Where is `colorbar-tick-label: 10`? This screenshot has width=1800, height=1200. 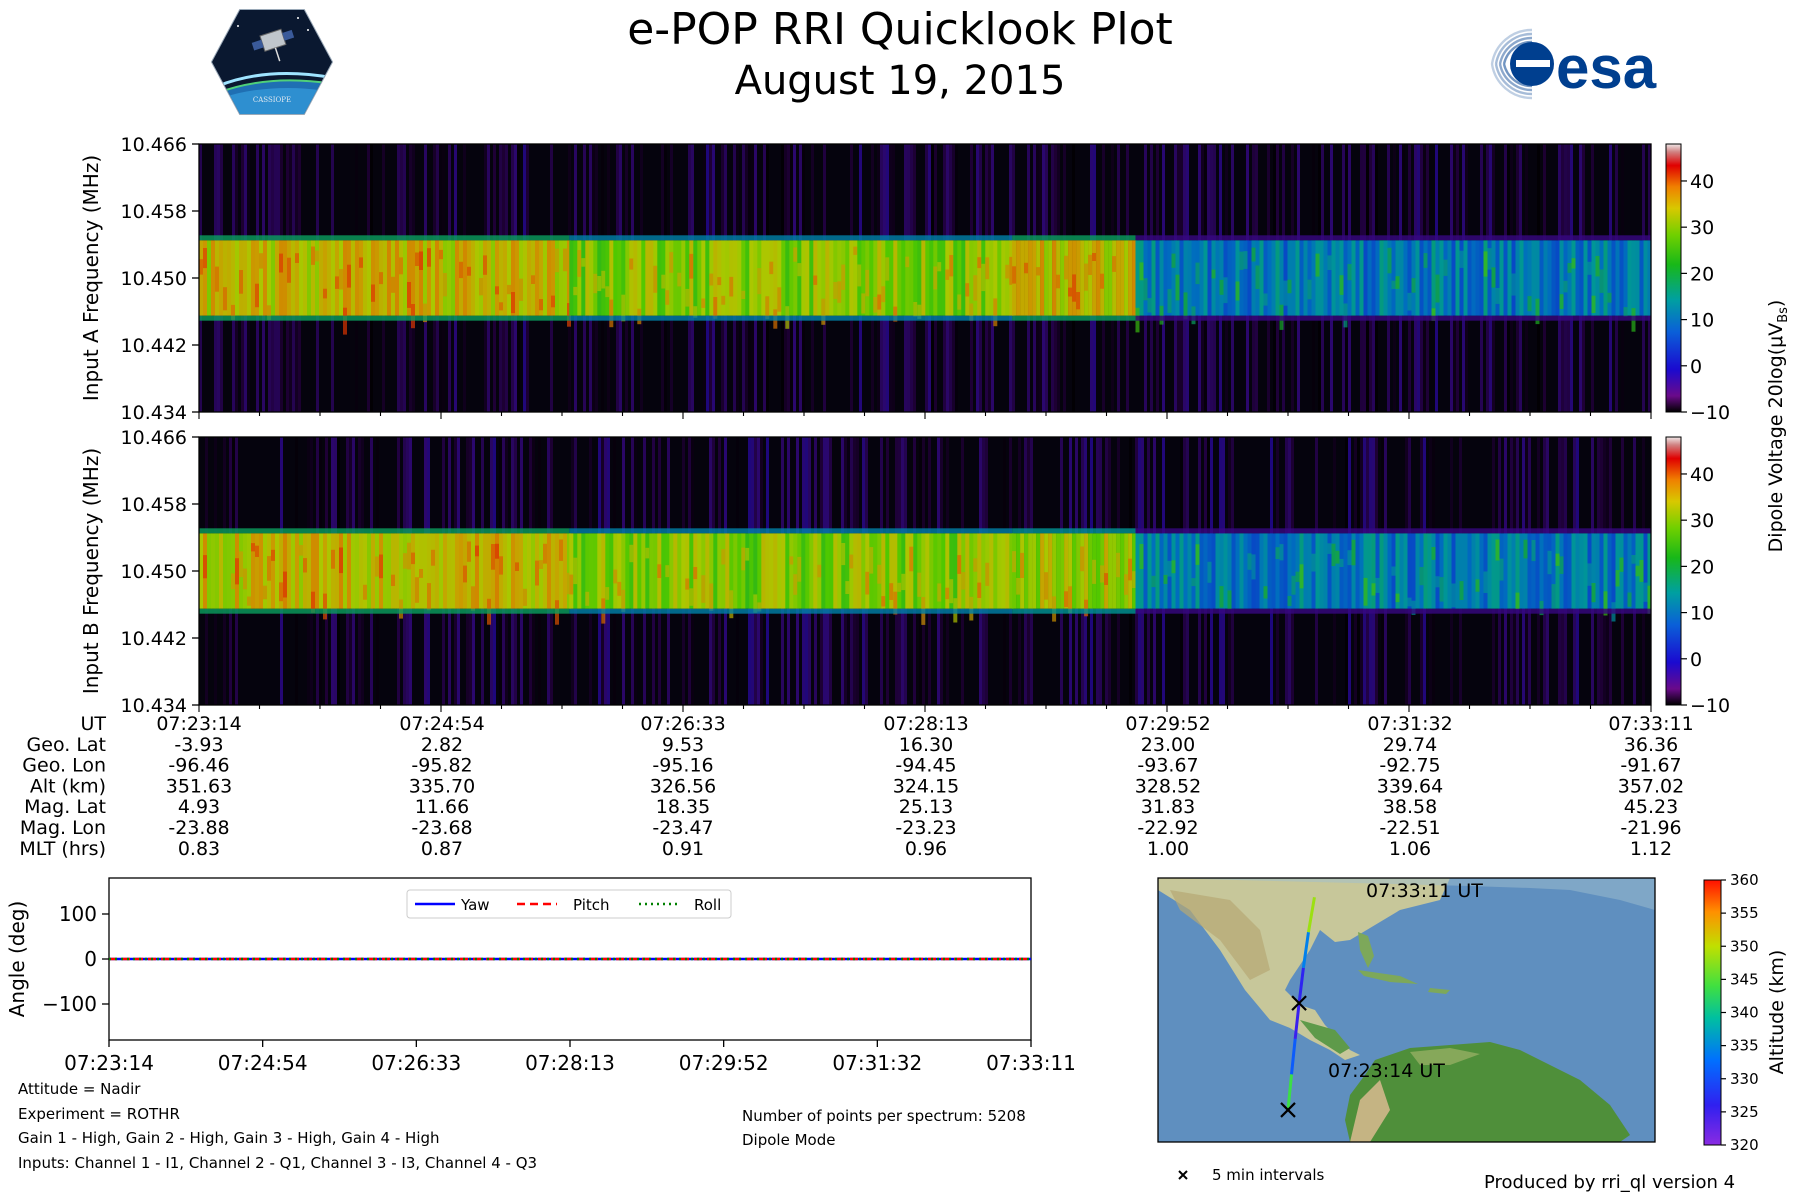
colorbar-tick-label: 10 is located at coordinates (1702, 614).